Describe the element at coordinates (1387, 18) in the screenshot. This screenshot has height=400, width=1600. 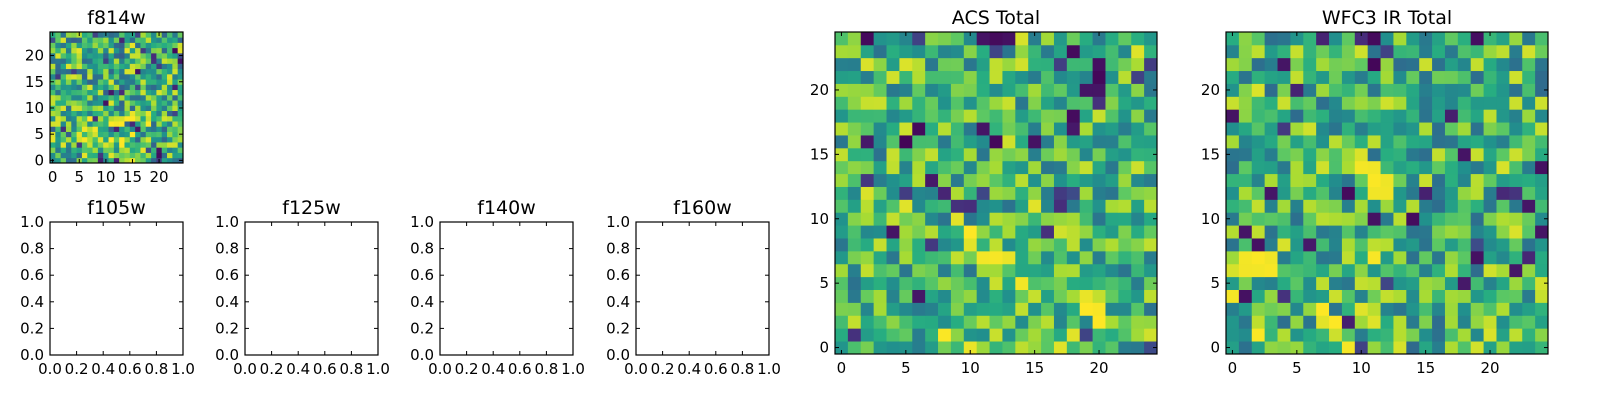
I see `panel-title: WFC3 IR Total` at that location.